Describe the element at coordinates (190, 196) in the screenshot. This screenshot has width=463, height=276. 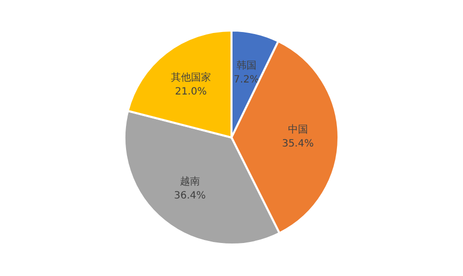
I see `data-label: 36.4%` at that location.